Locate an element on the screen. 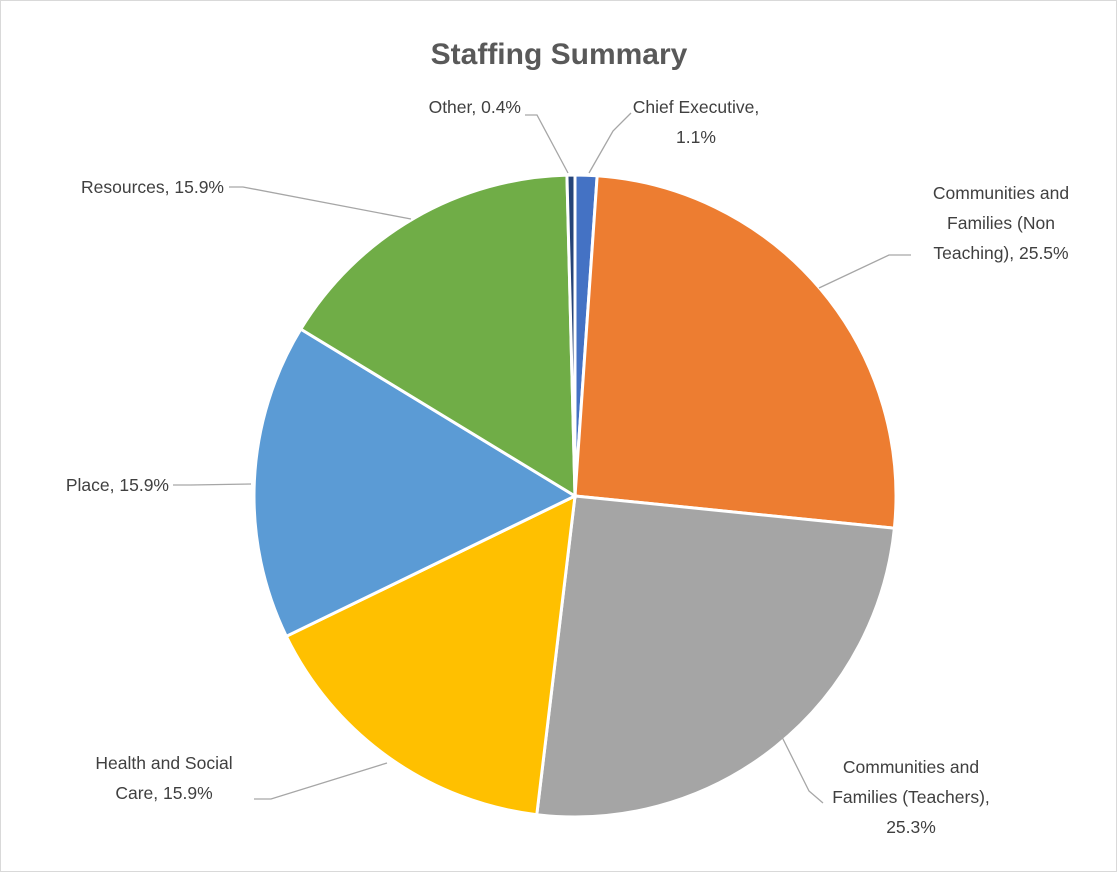  pie-slice-communities-and-families-non-teaching is located at coordinates (735, 352).